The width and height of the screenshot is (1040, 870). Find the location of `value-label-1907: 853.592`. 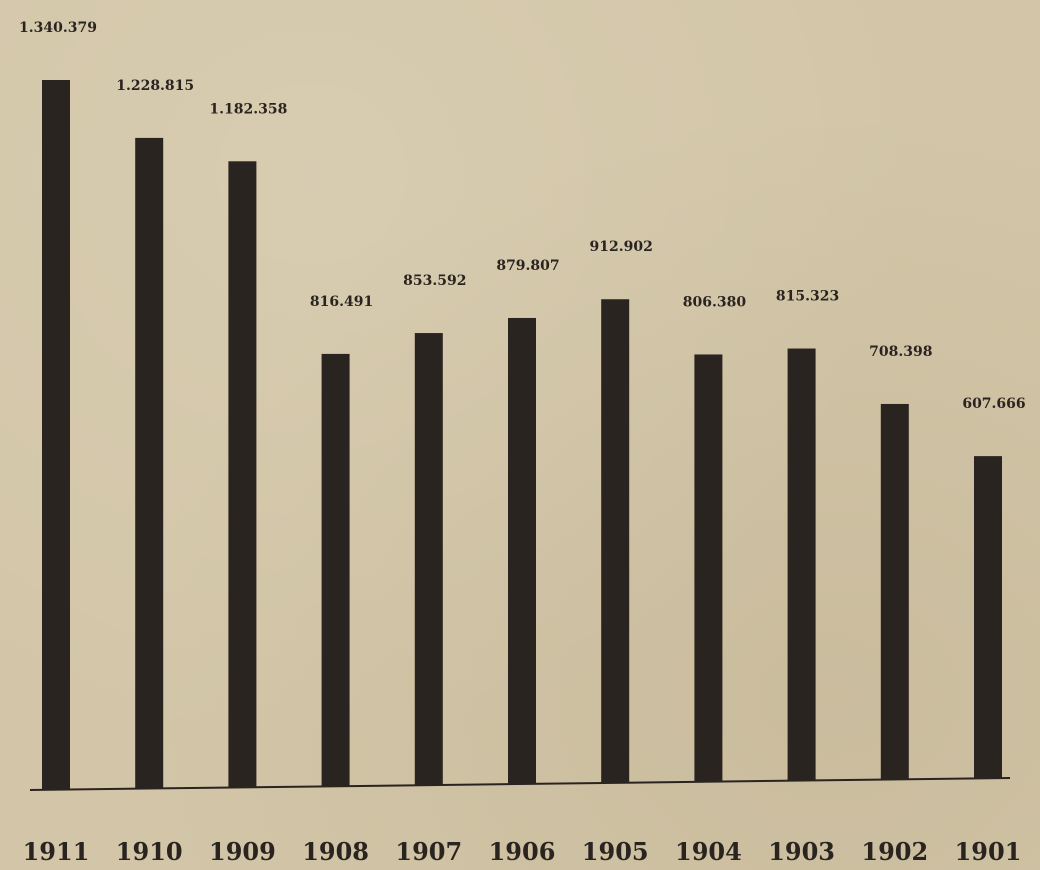

value-label-1907: 853.592 is located at coordinates (434, 281).